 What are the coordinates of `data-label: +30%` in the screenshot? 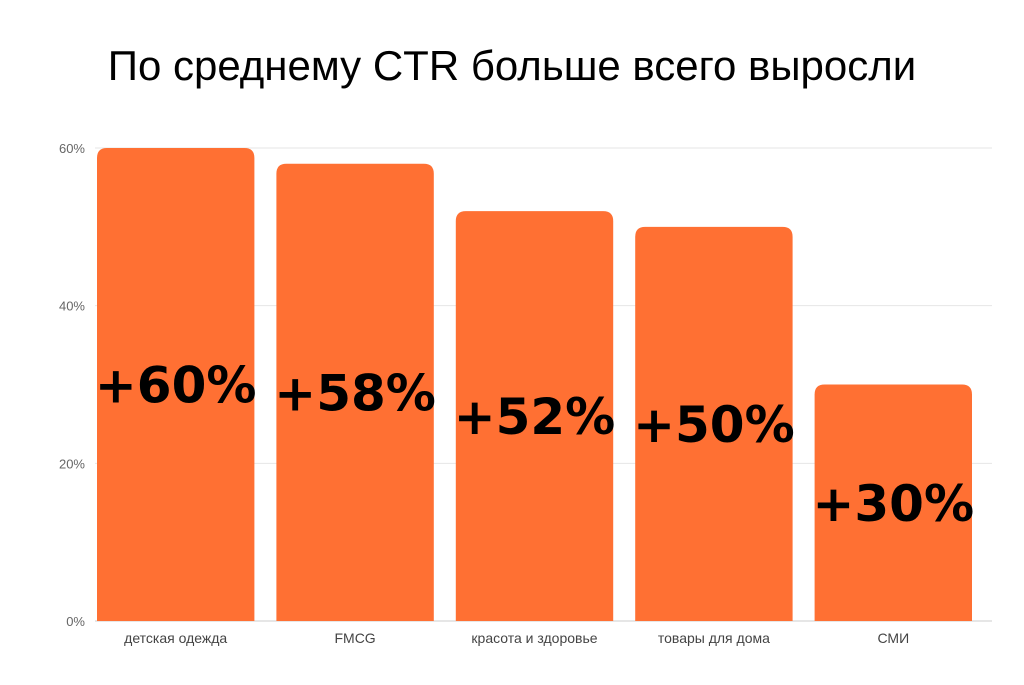 It's located at (894, 504).